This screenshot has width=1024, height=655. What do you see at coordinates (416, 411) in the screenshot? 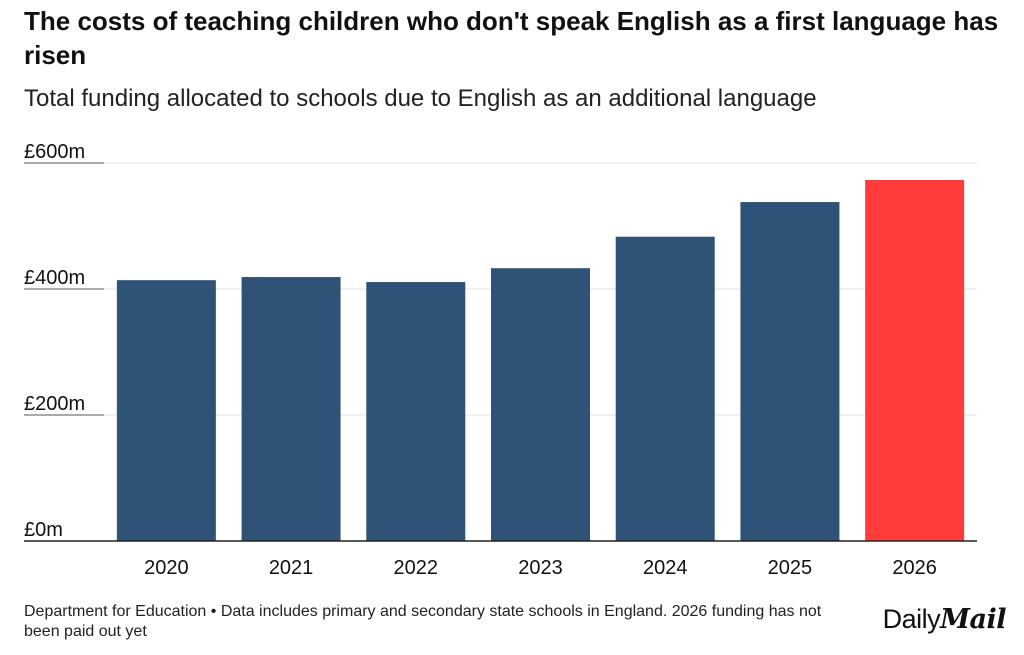
I see `bar-2022` at bounding box center [416, 411].